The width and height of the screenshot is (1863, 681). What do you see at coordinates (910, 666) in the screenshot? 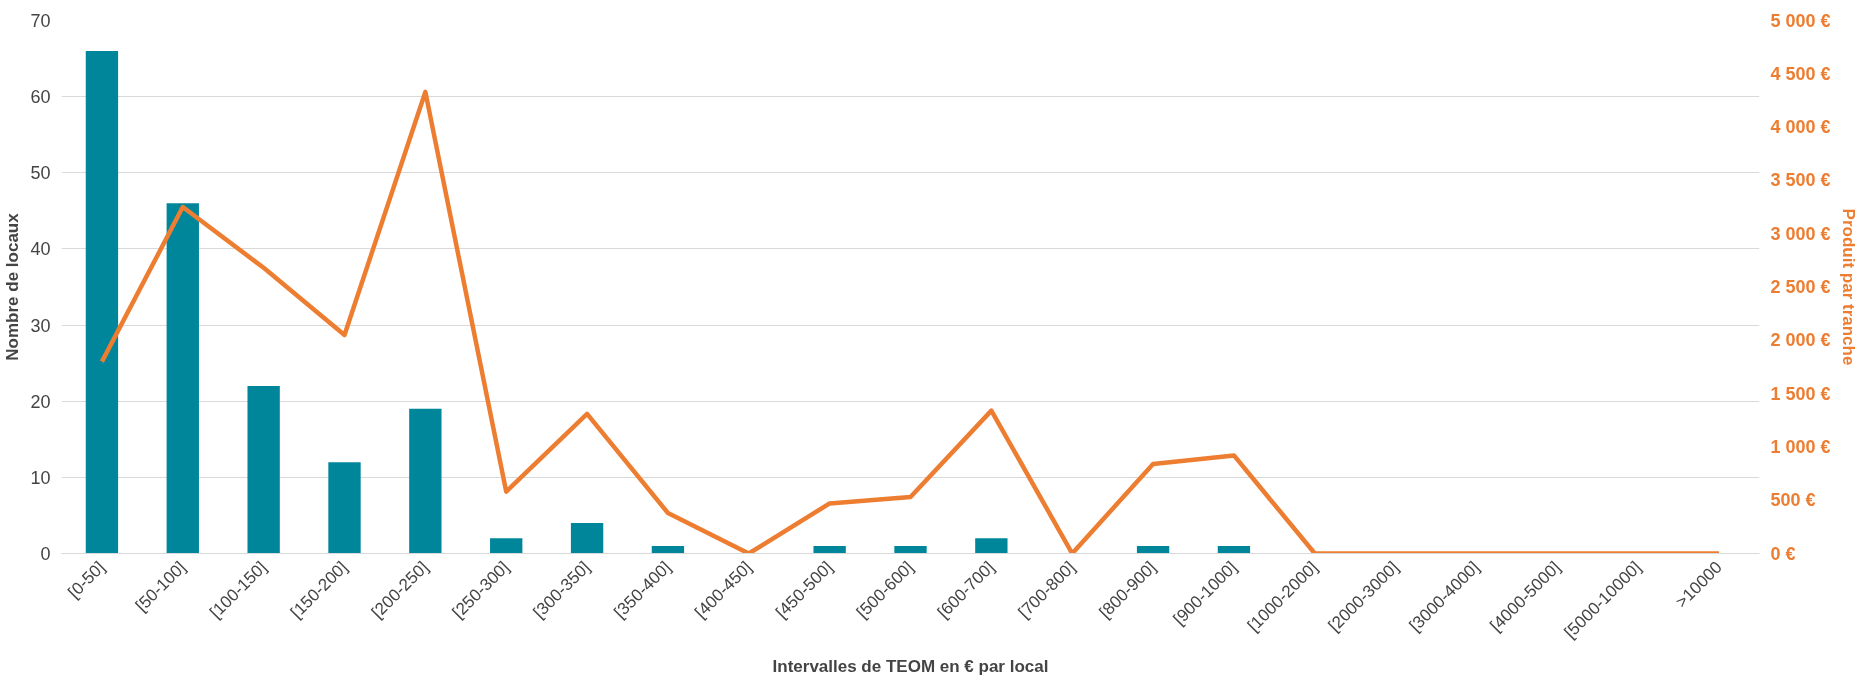
I see `x-axis-title: Intervalles de TEOM en € par local` at bounding box center [910, 666].